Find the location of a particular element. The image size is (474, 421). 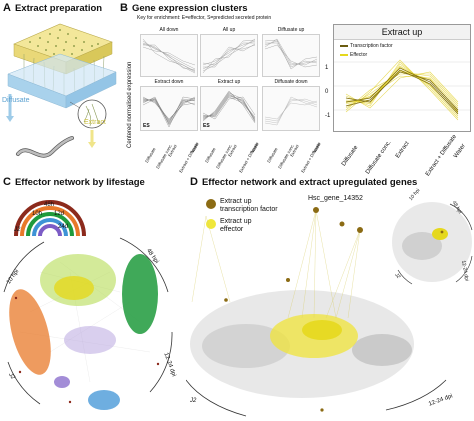

extract-up-large-plot: Extract up Transcription factor Effector is located at coordinates (402, 78).